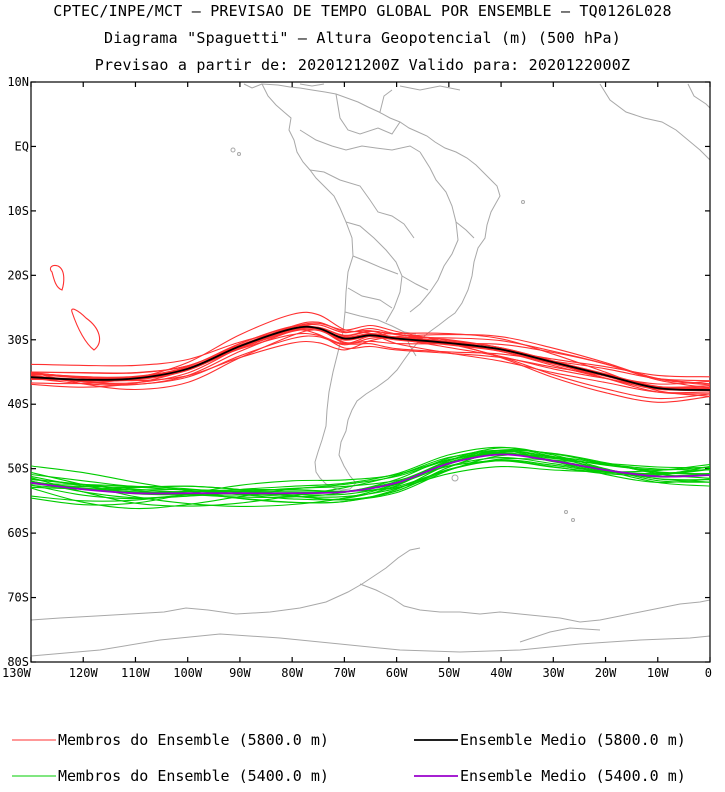 The height and width of the screenshot is (792, 725). What do you see at coordinates (84, 673) in the screenshot?
I see `lon-tick-label: 120W` at bounding box center [84, 673].